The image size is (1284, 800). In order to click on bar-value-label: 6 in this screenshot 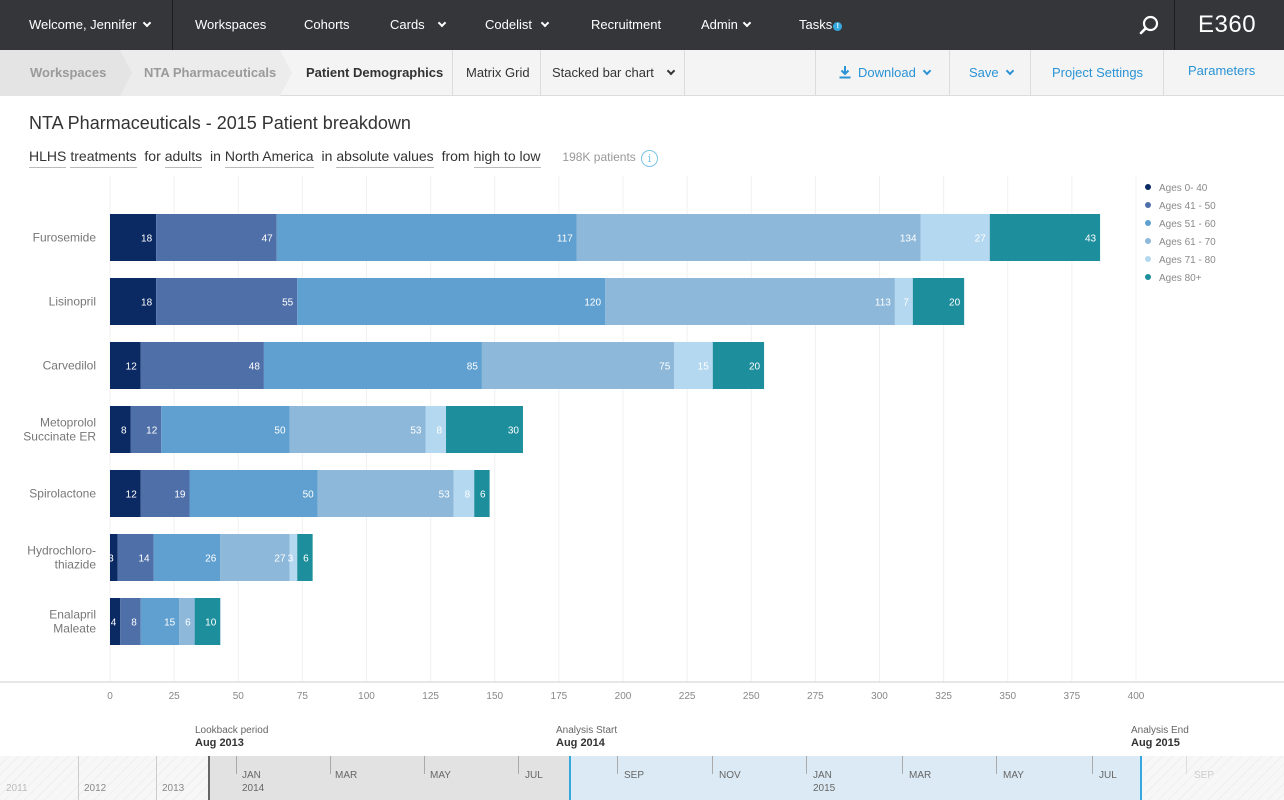, I will do `click(483, 495)`.